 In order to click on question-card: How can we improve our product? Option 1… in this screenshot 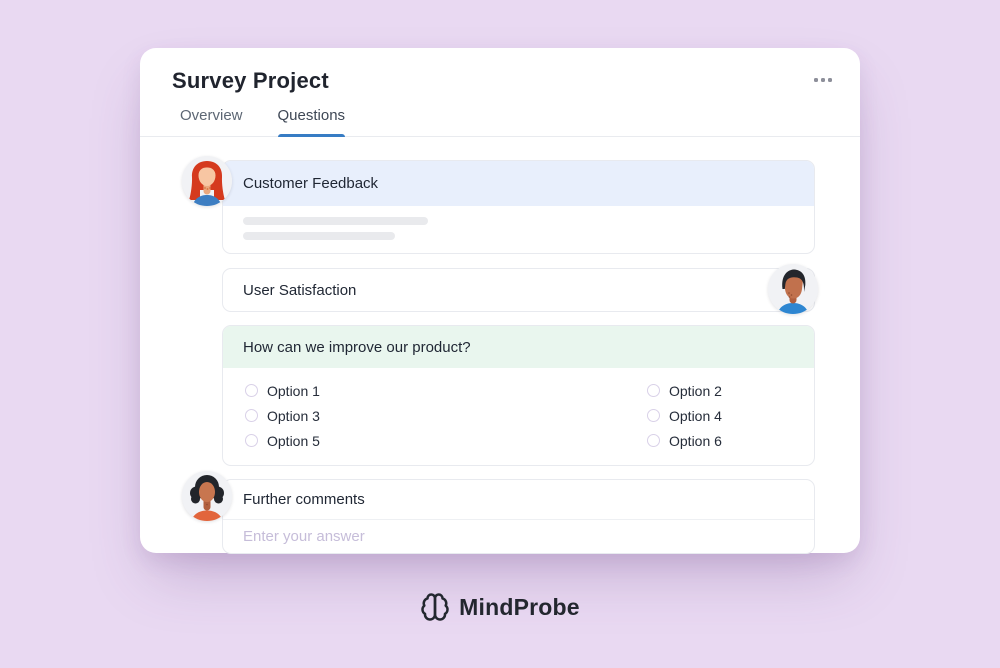, I will do `click(518, 395)`.